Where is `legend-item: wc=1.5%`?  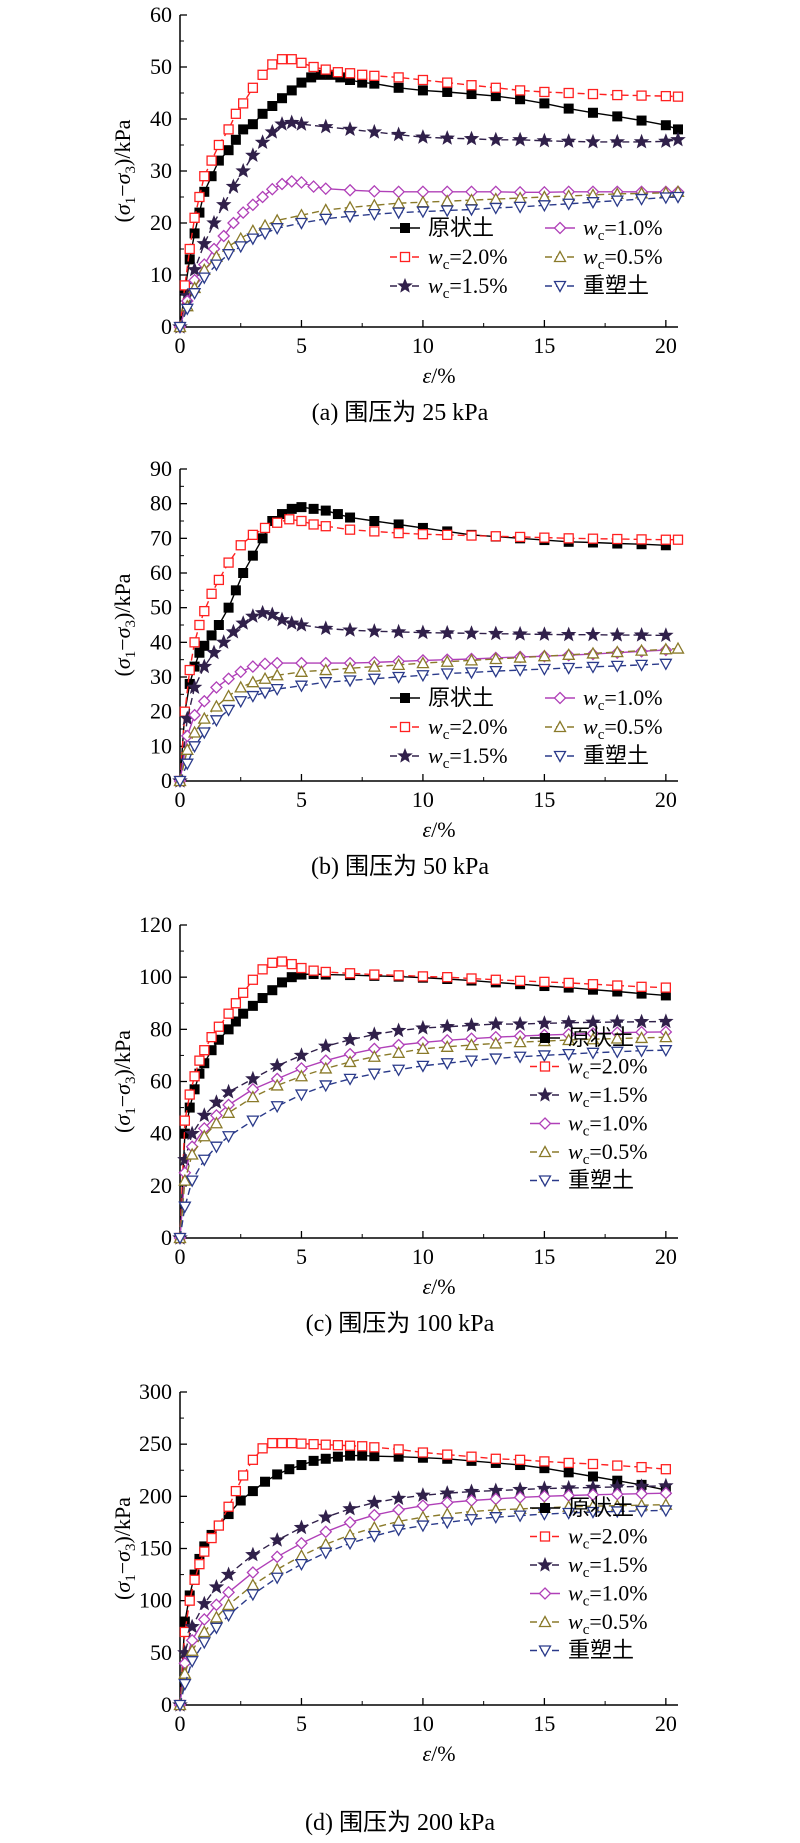 legend-item: wc=1.5% is located at coordinates (589, 1566).